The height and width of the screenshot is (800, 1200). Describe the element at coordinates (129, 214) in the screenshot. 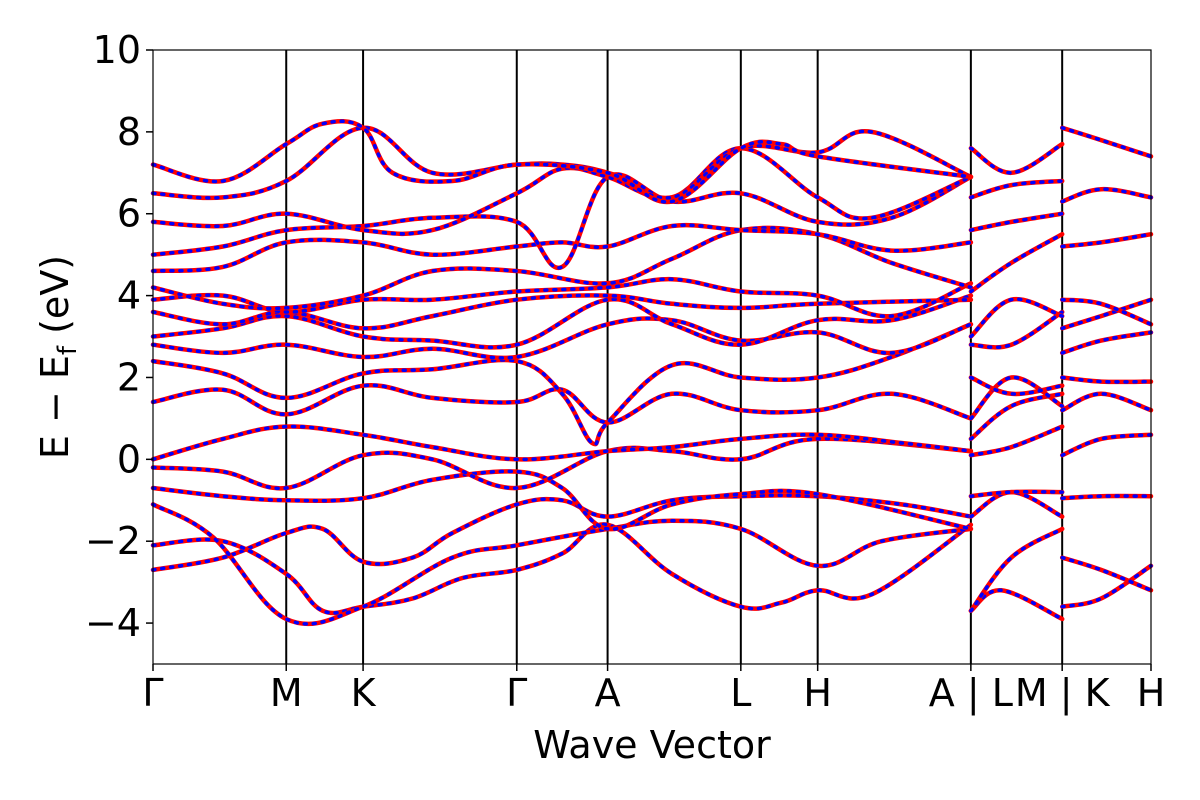

I see `y-tick-label: 6` at that location.